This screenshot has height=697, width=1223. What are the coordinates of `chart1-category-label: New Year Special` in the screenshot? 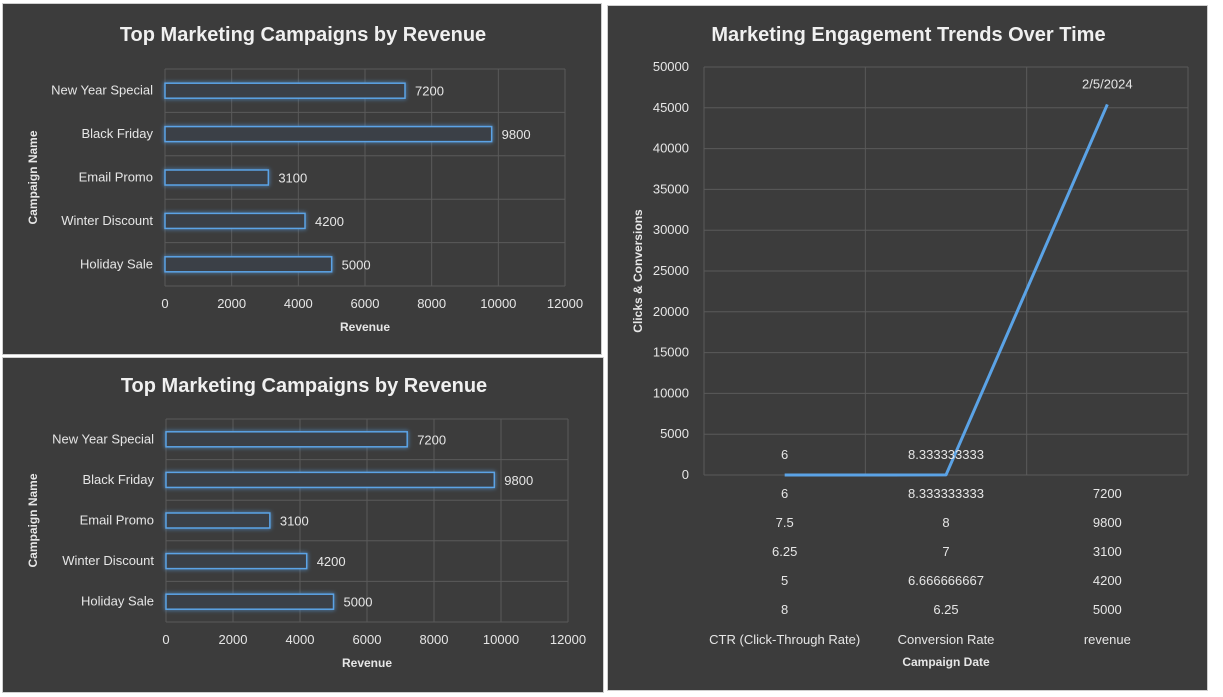 It's located at (102, 90).